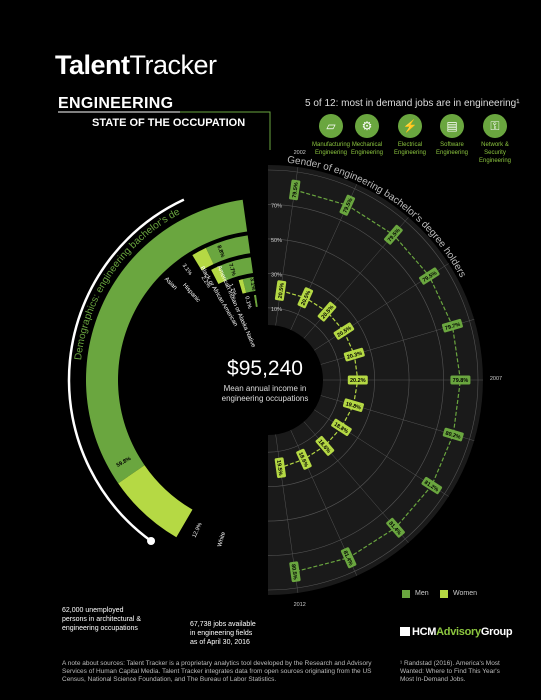  What do you see at coordinates (261, 300) in the screenshot?
I see `bar-men-label: 0.6%` at bounding box center [261, 300].